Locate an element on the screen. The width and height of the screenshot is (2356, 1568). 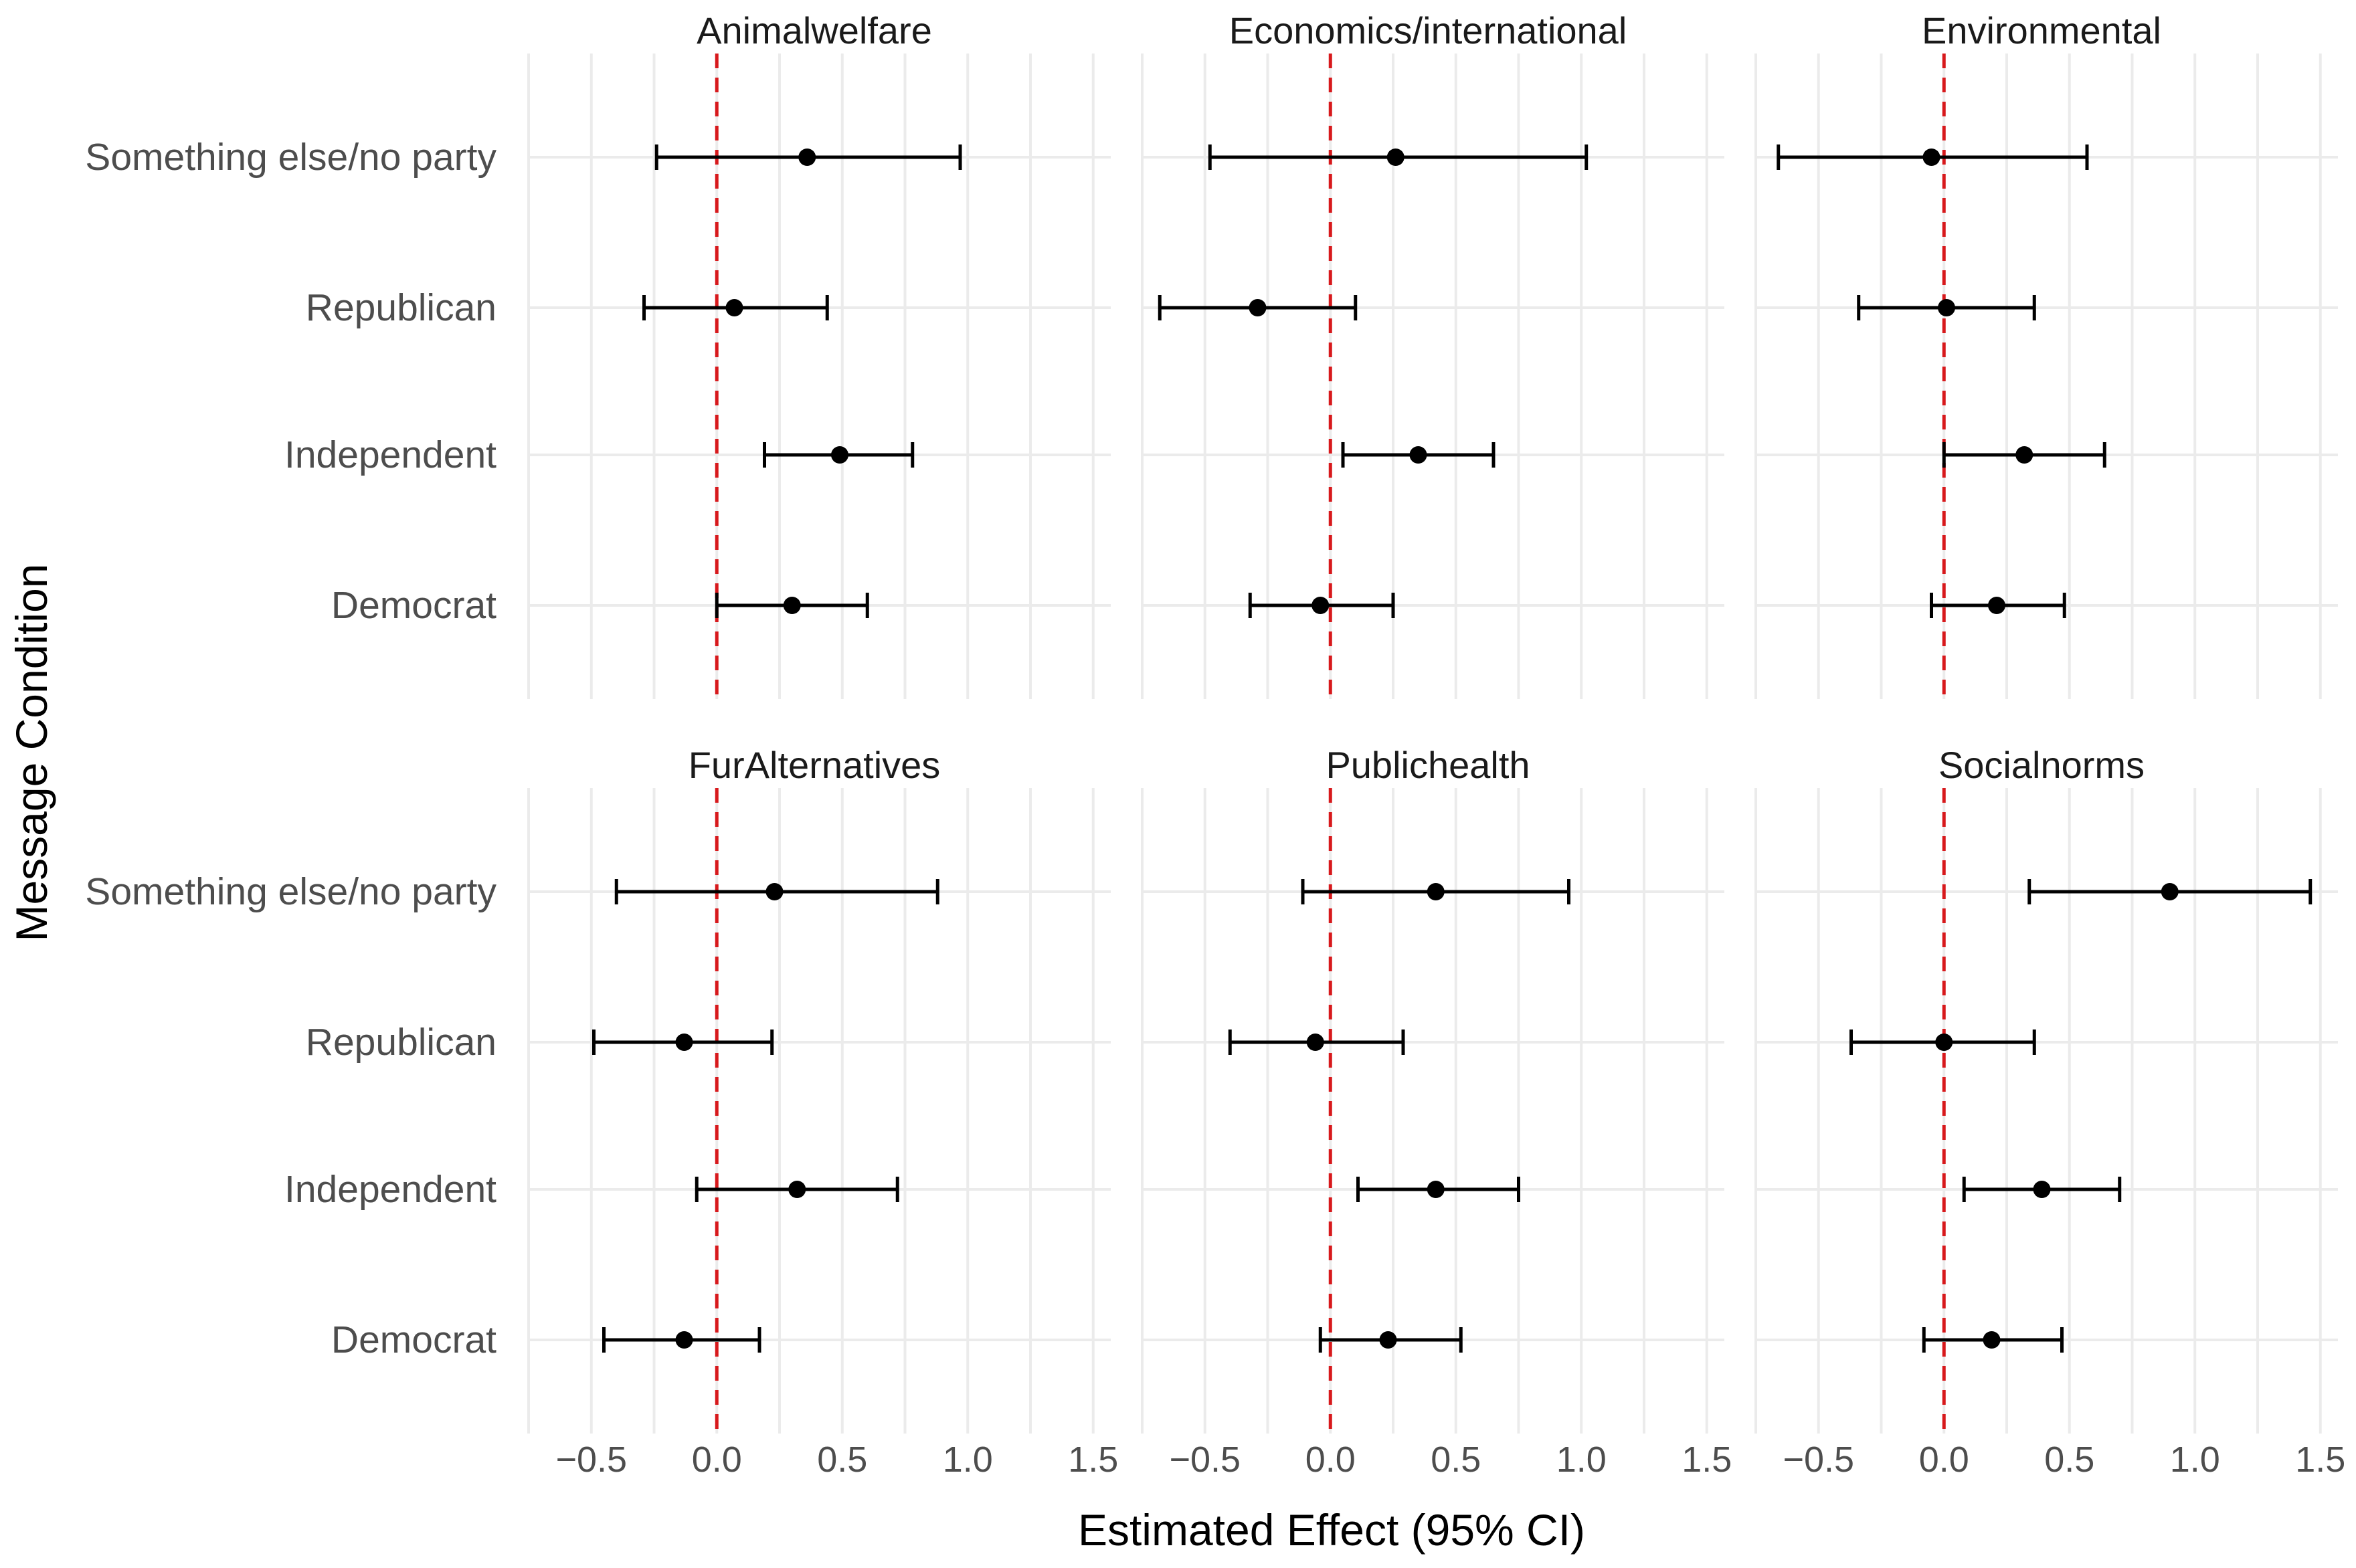
facet-title: Publichealth is located at coordinates (1428, 765).